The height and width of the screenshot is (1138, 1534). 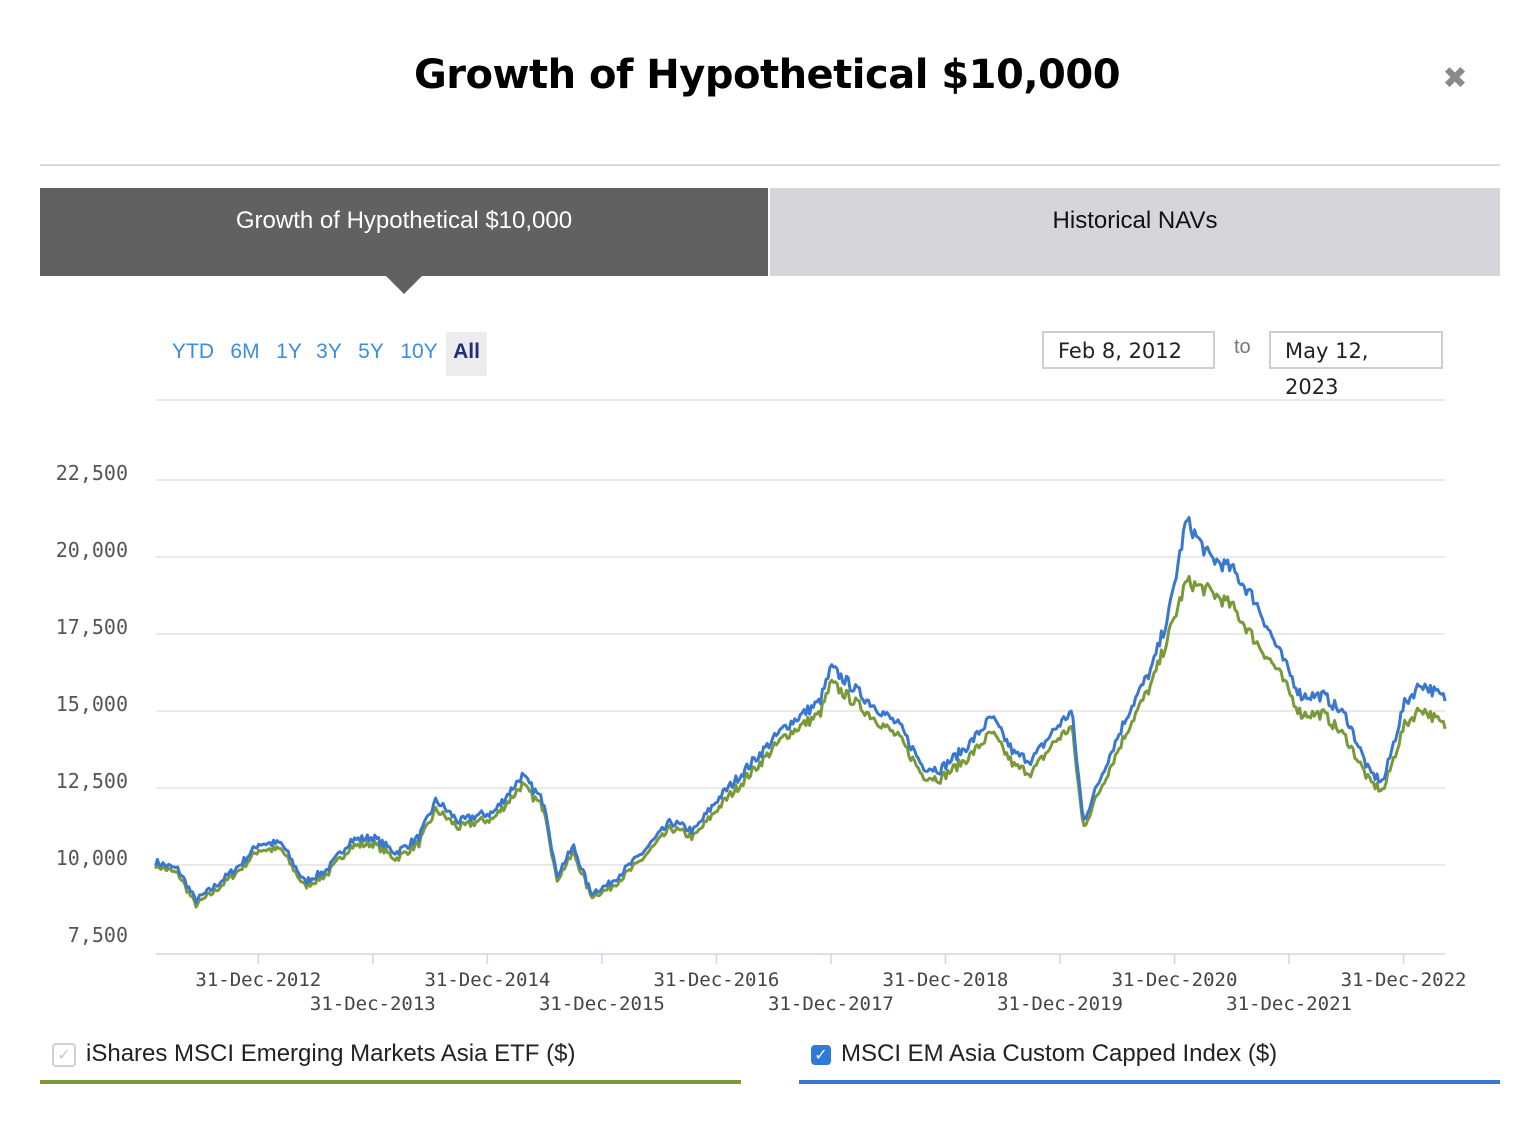 What do you see at coordinates (373, 1004) in the screenshot?
I see `x-tick-label: 31-Dec-2013` at bounding box center [373, 1004].